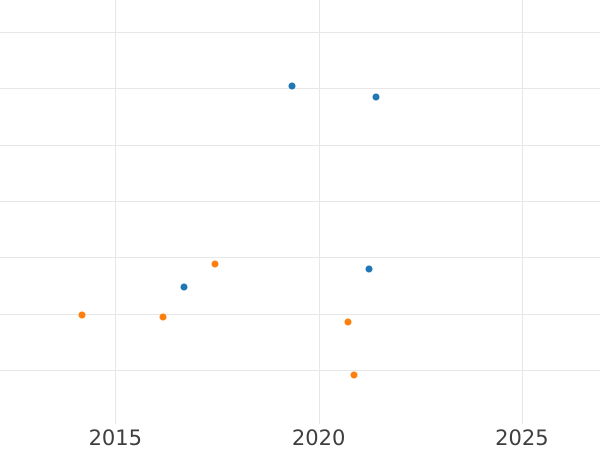  I want to click on x-tick-label: 2015, so click(115, 438).